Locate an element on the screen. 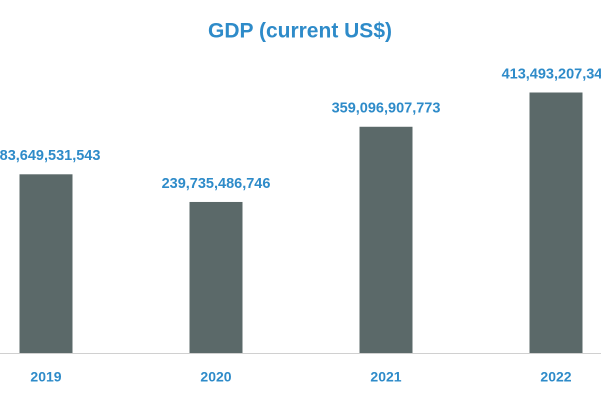  data-label: 283,649,531,543 is located at coordinates (50, 156).